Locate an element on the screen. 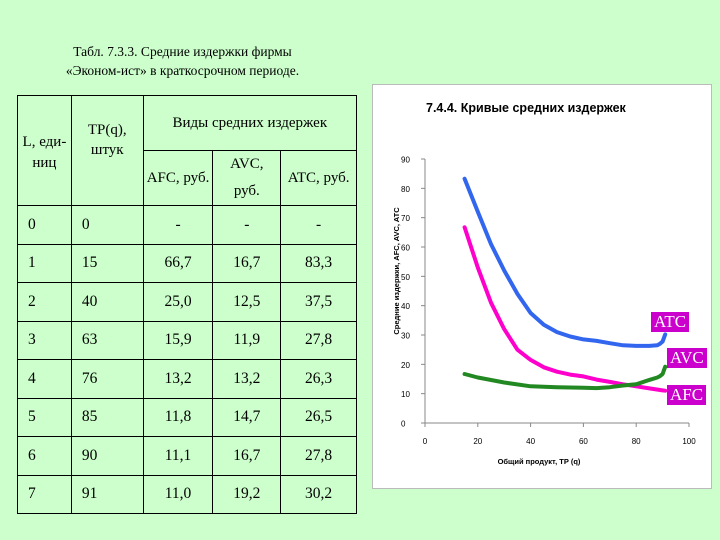  table-row: 7 91 11,0 19,2 30,2 is located at coordinates (187, 494).